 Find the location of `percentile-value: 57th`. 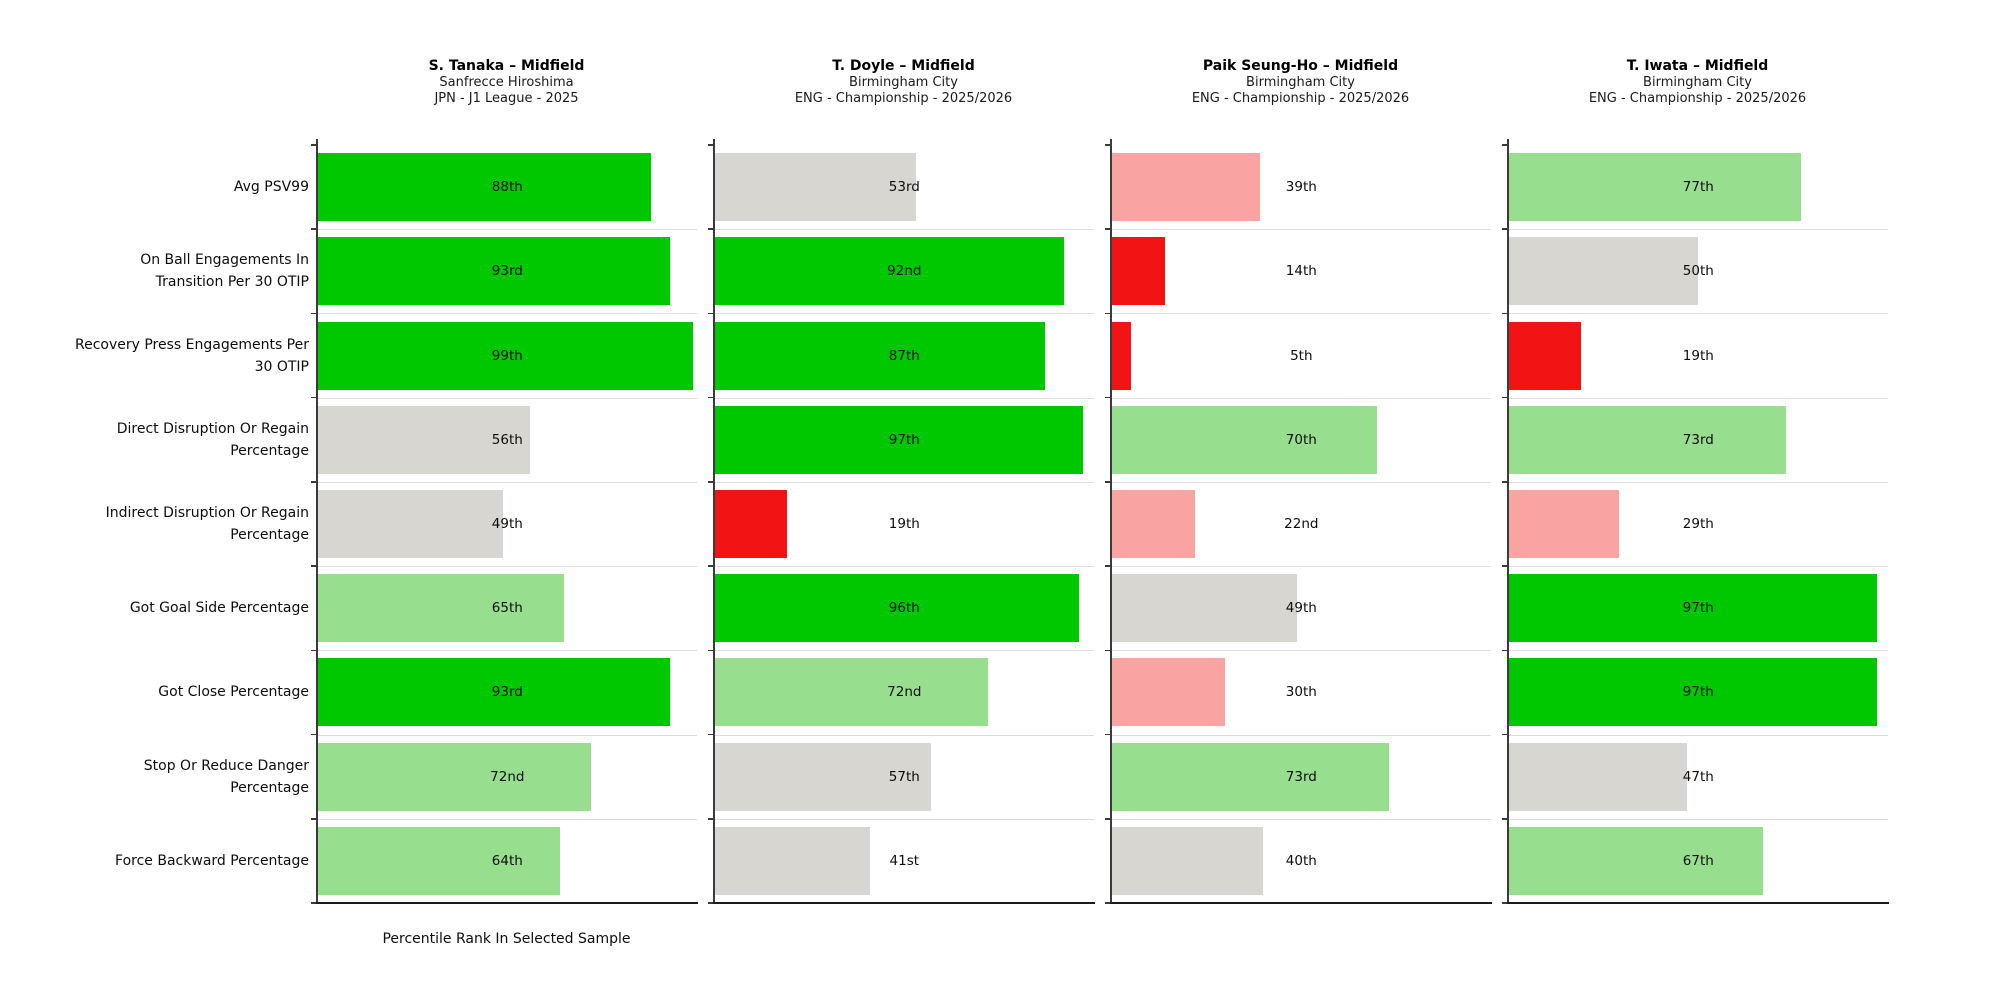

percentile-value: 57th is located at coordinates (904, 776).